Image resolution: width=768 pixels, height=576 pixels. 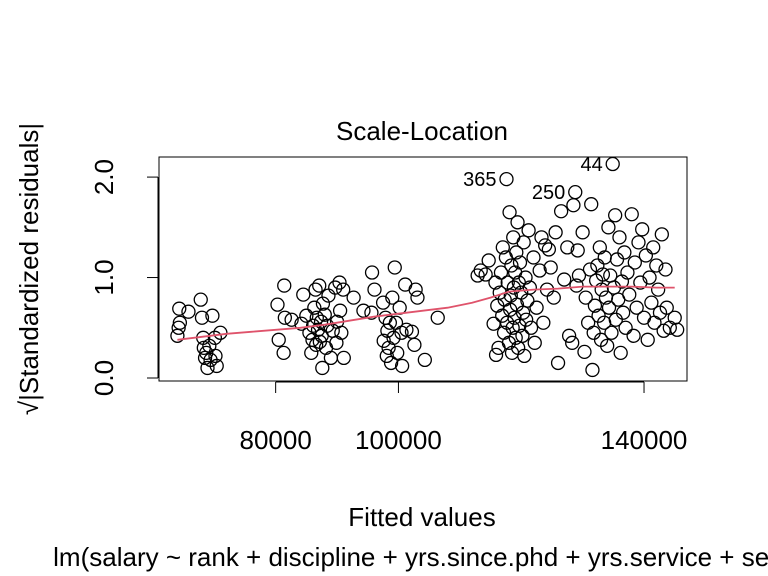 I want to click on x-tick-label: 140000, so click(x=644, y=440).